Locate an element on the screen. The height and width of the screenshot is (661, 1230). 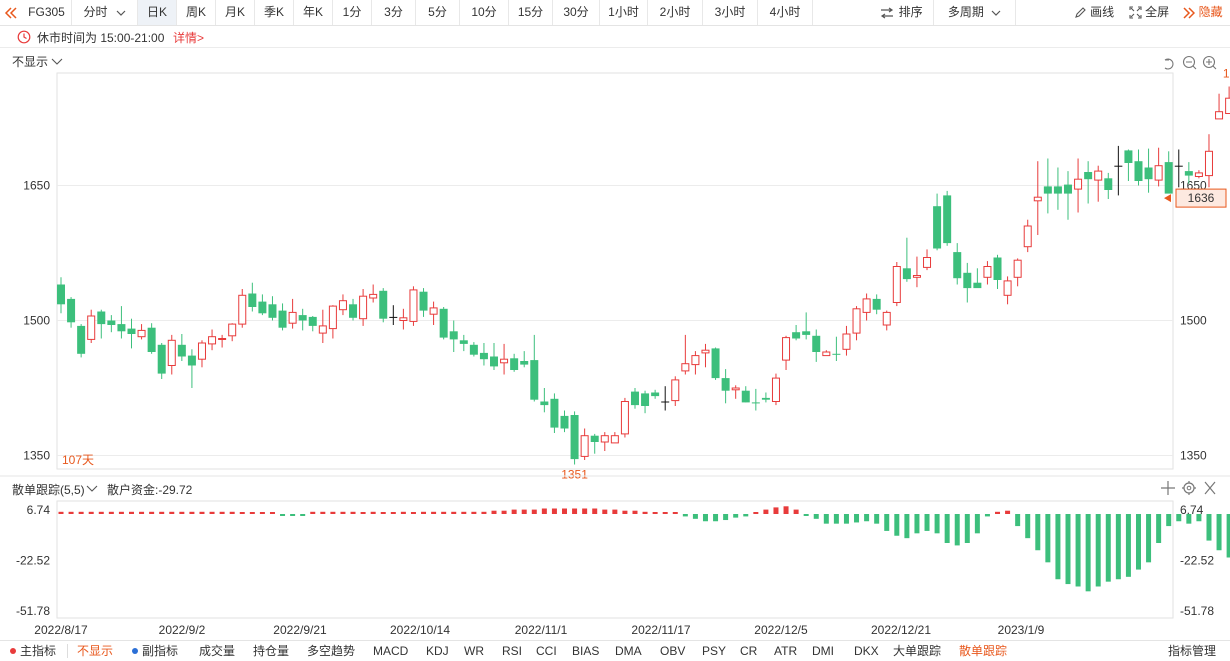
draw-line-button: 画线 is located at coordinates (1094, 12).